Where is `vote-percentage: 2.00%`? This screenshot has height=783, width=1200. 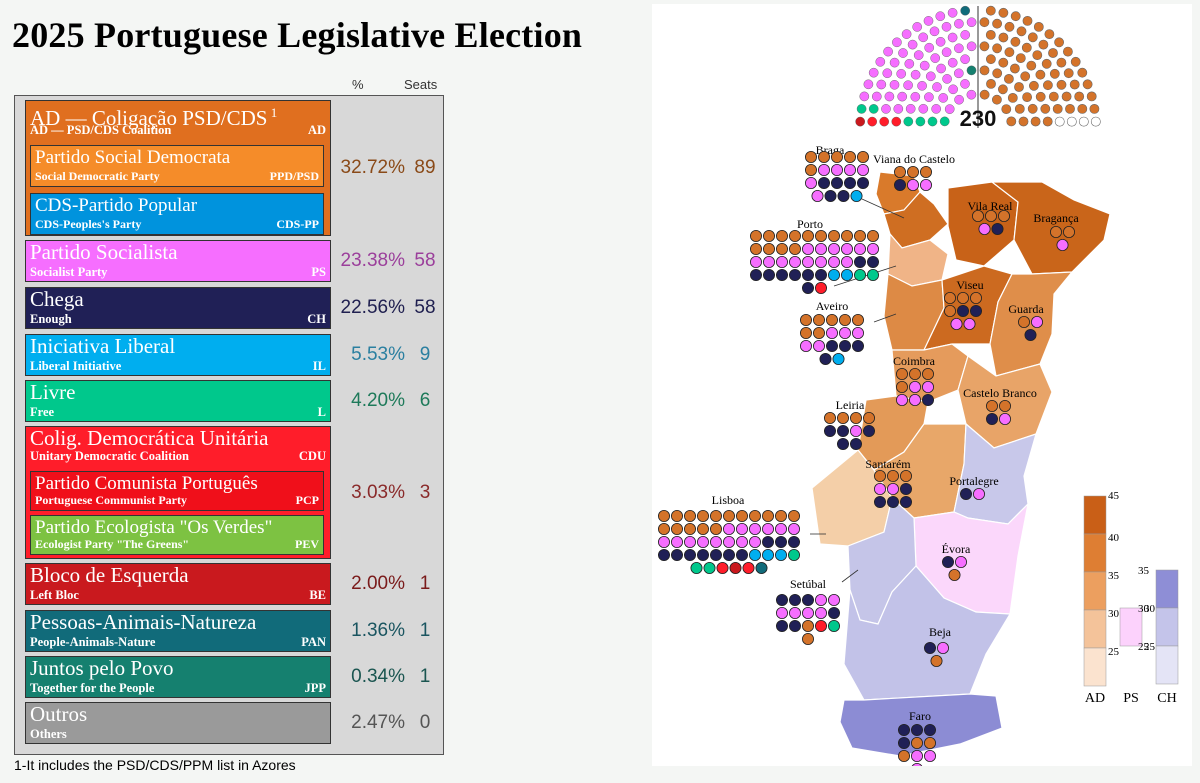 vote-percentage: 2.00% is located at coordinates (378, 583).